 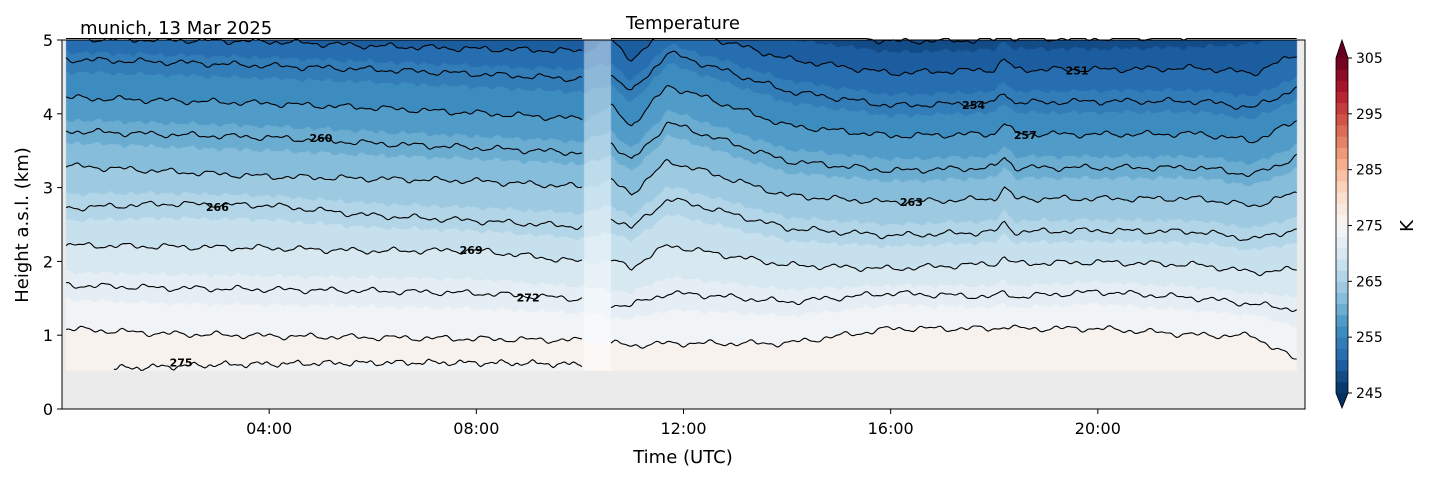 What do you see at coordinates (348, 364) in the screenshot?
I see `contour-line-275-inversion` at bounding box center [348, 364].